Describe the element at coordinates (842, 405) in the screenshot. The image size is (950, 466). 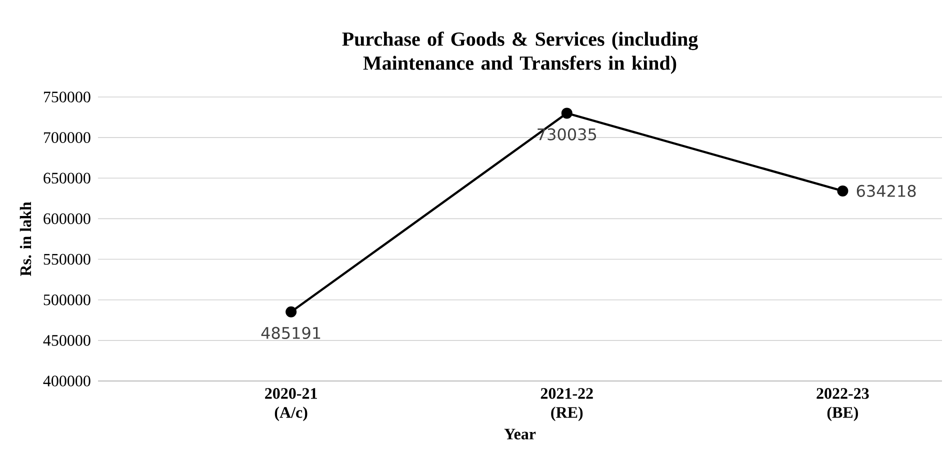
I see `x-tick-label: 2022-23 (BE)` at that location.